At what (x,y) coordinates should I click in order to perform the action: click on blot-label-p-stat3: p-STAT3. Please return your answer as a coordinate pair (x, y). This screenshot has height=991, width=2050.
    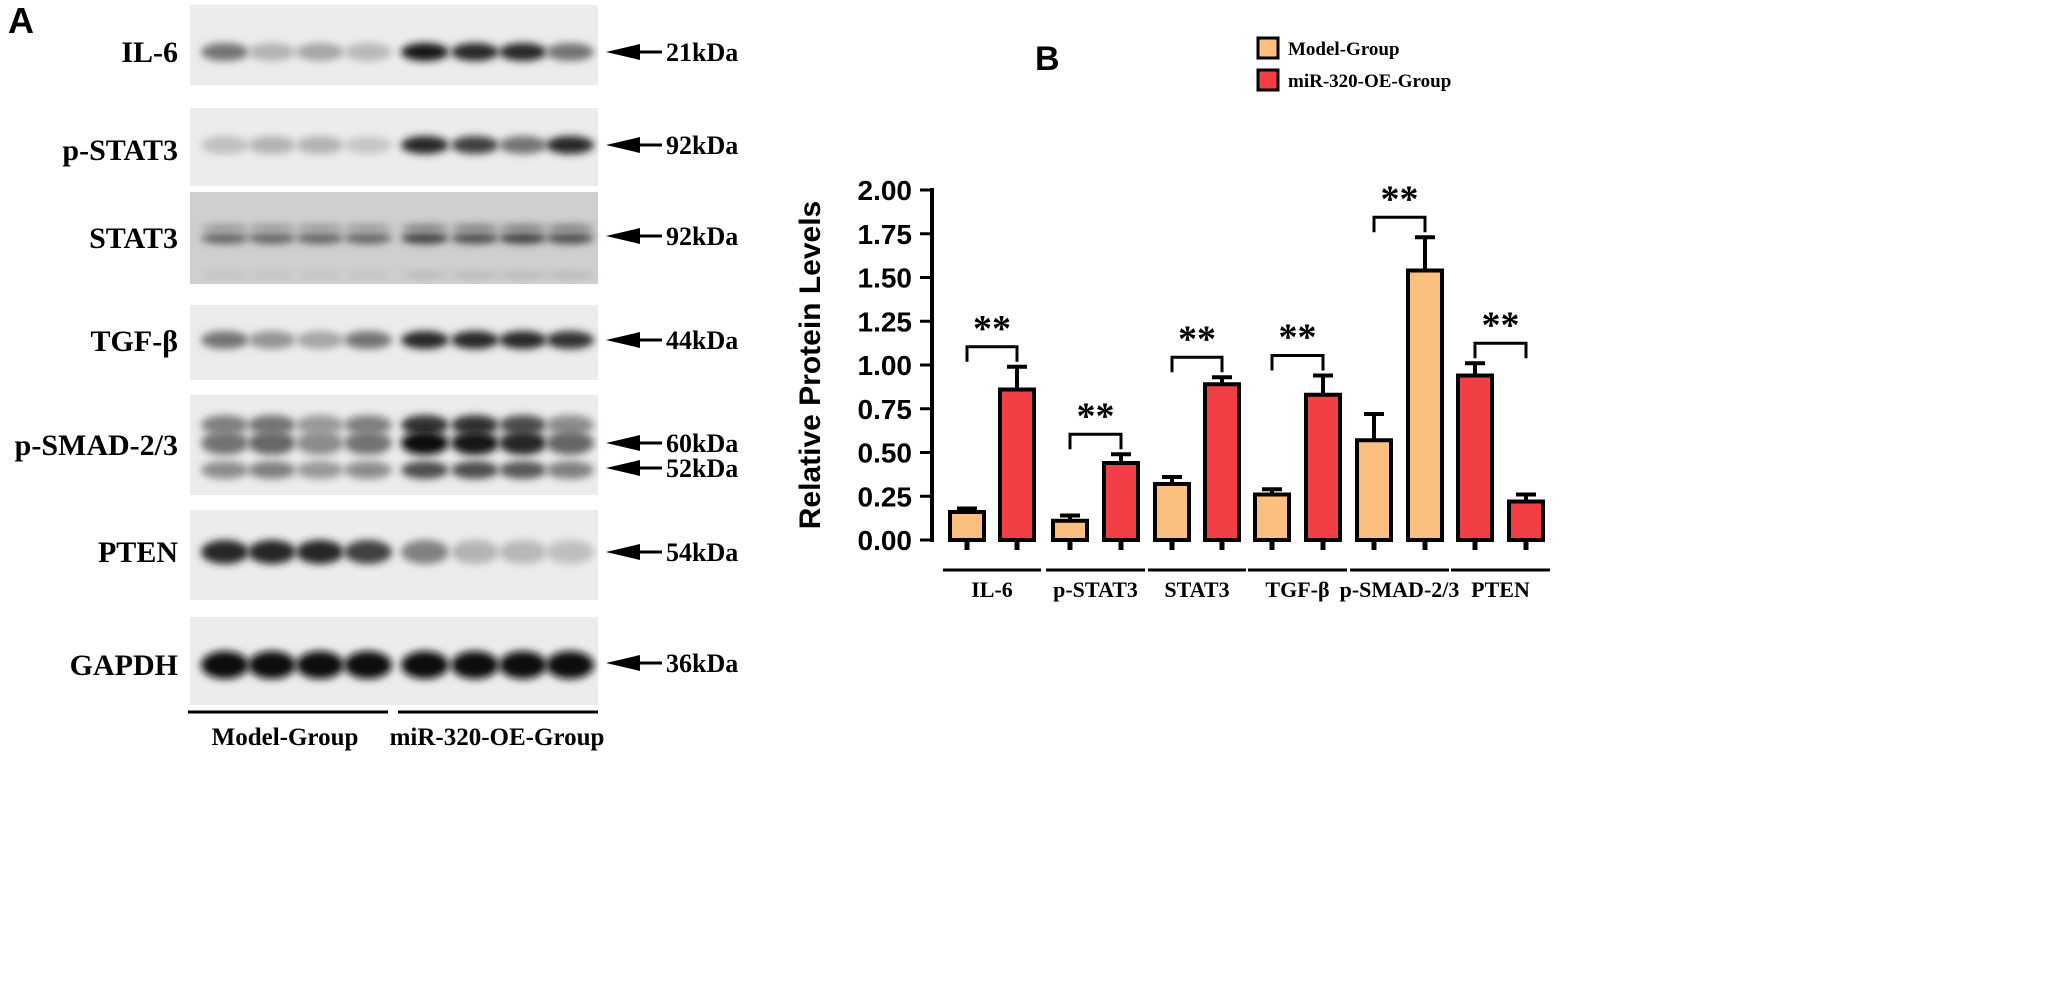
    Looking at the image, I should click on (120, 150).